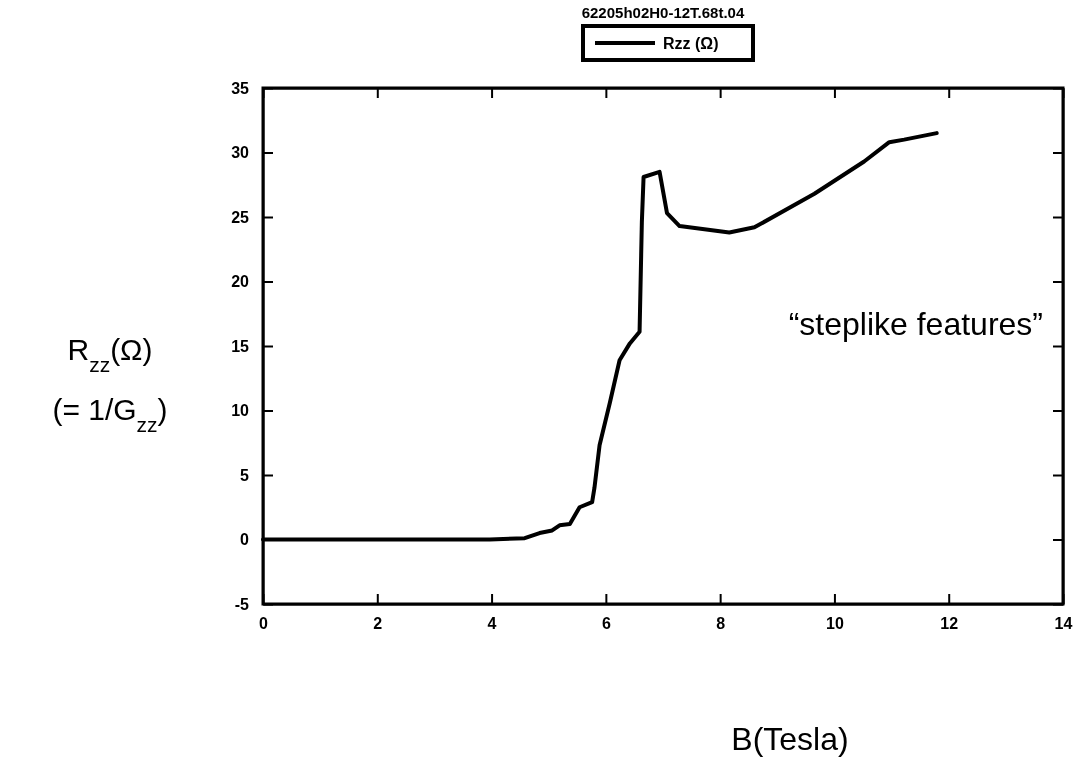 This screenshot has width=1079, height=764. What do you see at coordinates (245, 475) in the screenshot?
I see `y-tick-label: 5` at bounding box center [245, 475].